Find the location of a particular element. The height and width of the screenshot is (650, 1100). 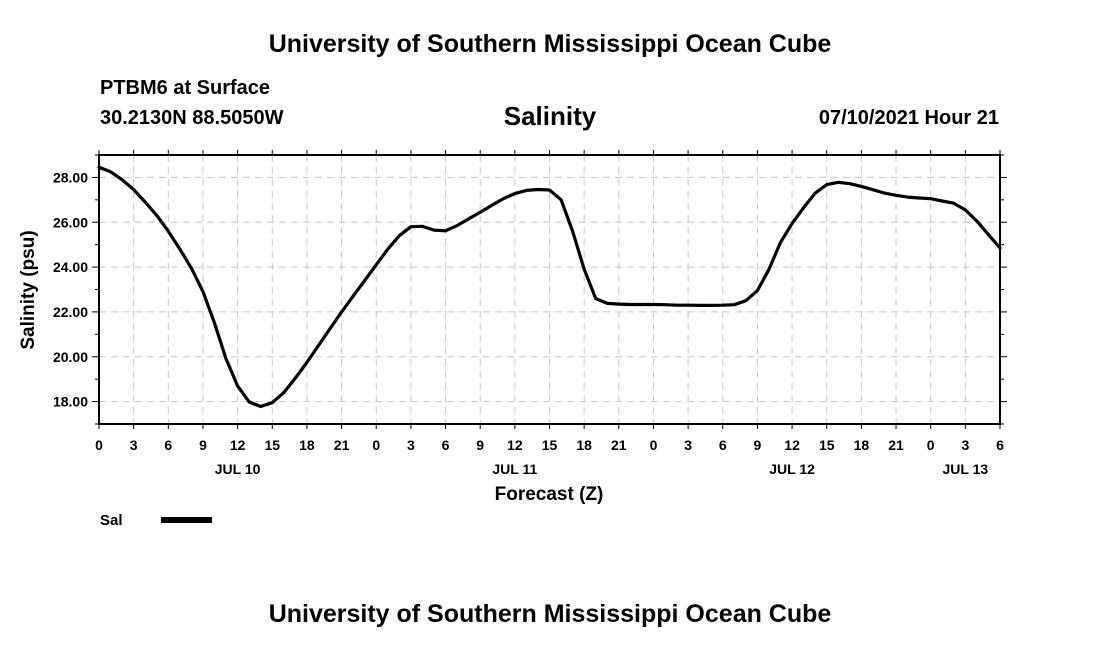

station-label: PTBM6 at Surface is located at coordinates (185, 88).